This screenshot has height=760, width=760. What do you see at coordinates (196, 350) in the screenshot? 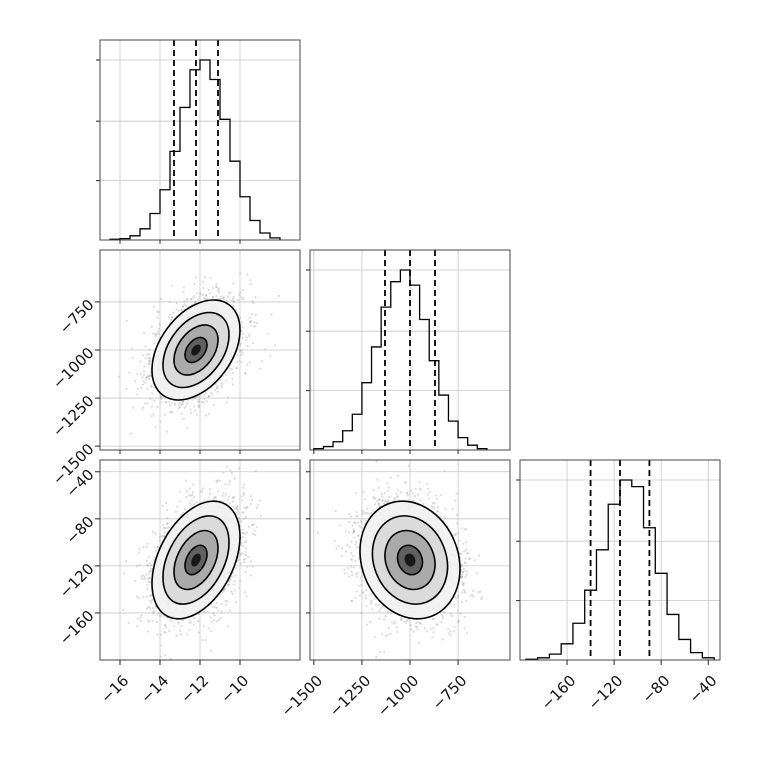
I see `contour-line` at bounding box center [196, 350].